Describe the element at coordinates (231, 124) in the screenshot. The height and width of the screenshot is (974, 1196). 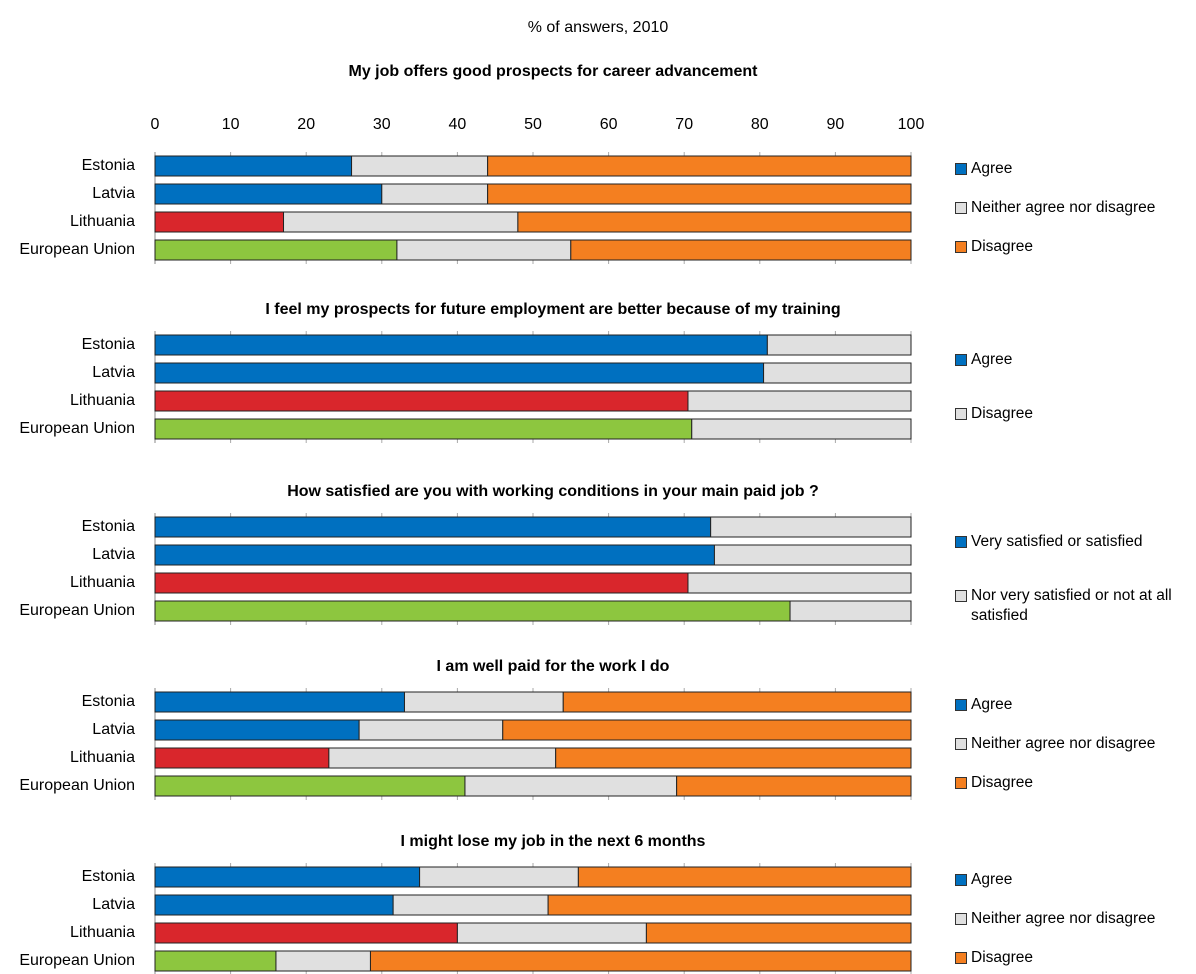
I see `x-tick-label: 10` at that location.